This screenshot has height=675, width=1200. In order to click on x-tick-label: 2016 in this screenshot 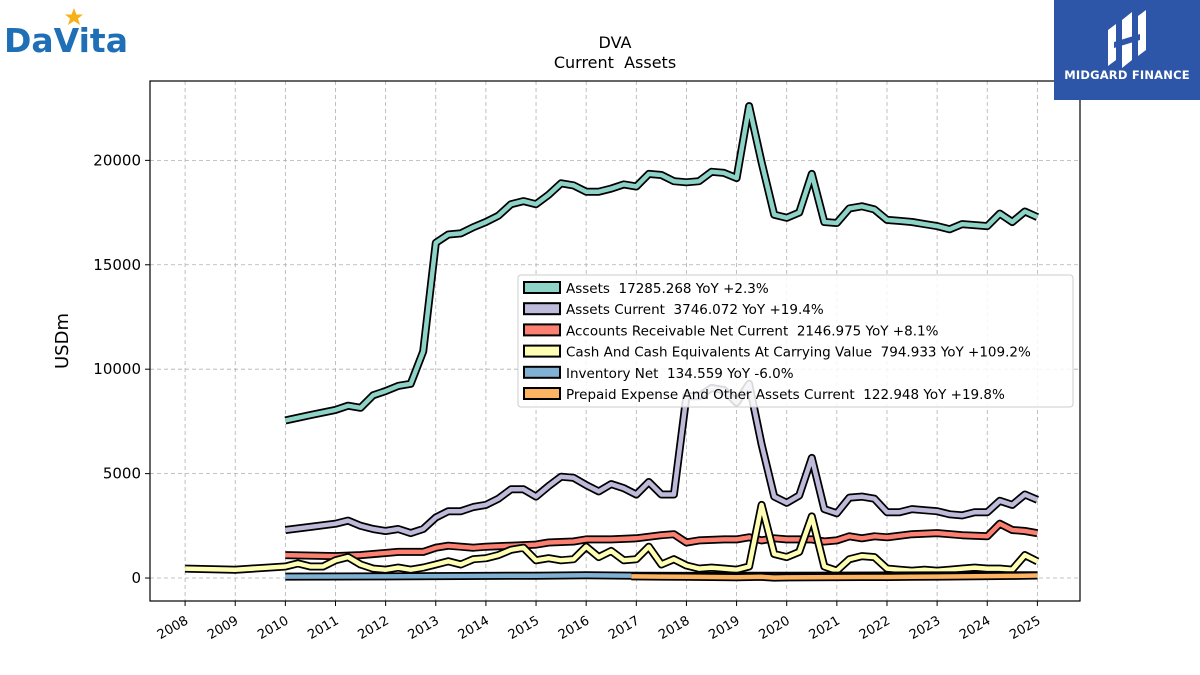, I will do `click(574, 628)`.